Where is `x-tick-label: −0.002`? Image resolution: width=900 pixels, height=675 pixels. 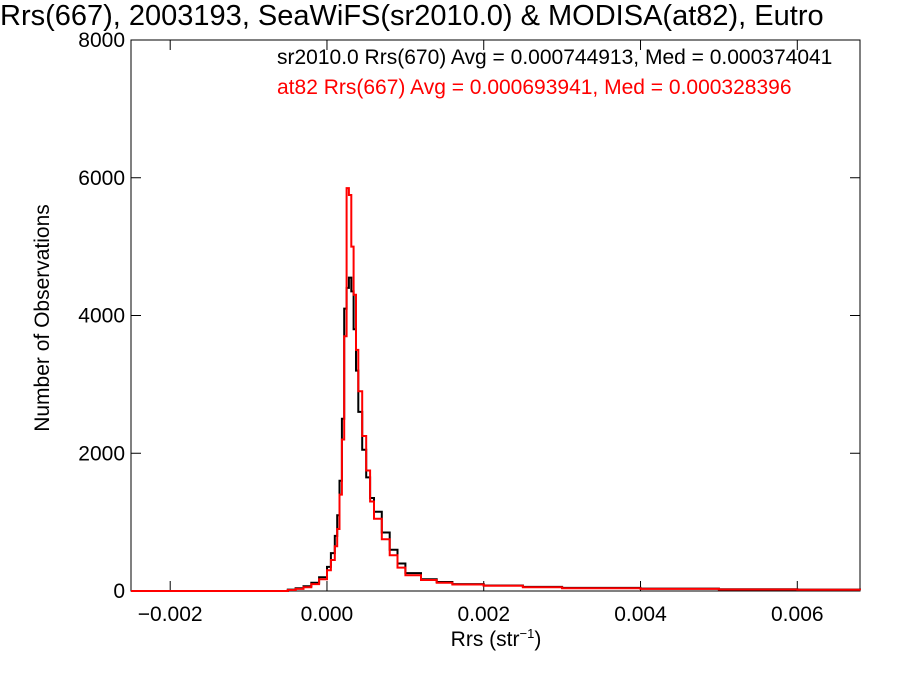
x-tick-label: −0.002 is located at coordinates (170, 614).